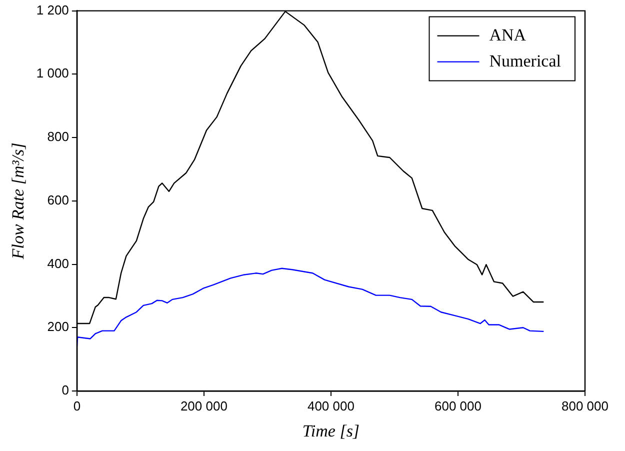  What do you see at coordinates (204, 406) in the screenshot?
I see `x-tick-label: 200 000` at bounding box center [204, 406].